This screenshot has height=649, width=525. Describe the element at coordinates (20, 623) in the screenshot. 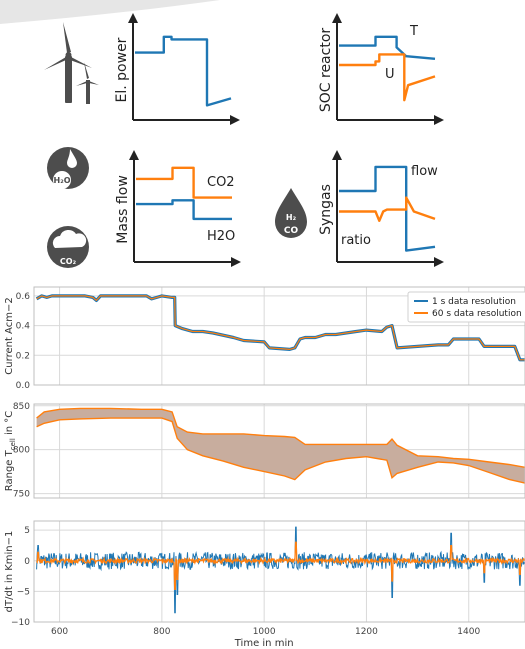

I see `y-tick-label: −10` at that location.